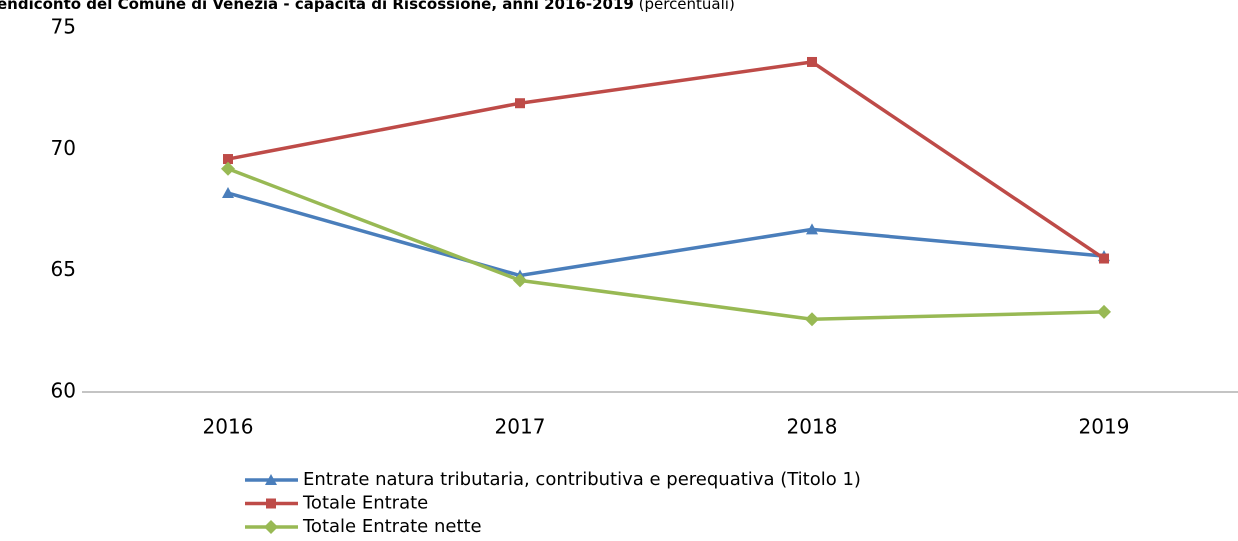 This screenshot has height=541, width=1238. I want to click on series-line, so click(666, 234).